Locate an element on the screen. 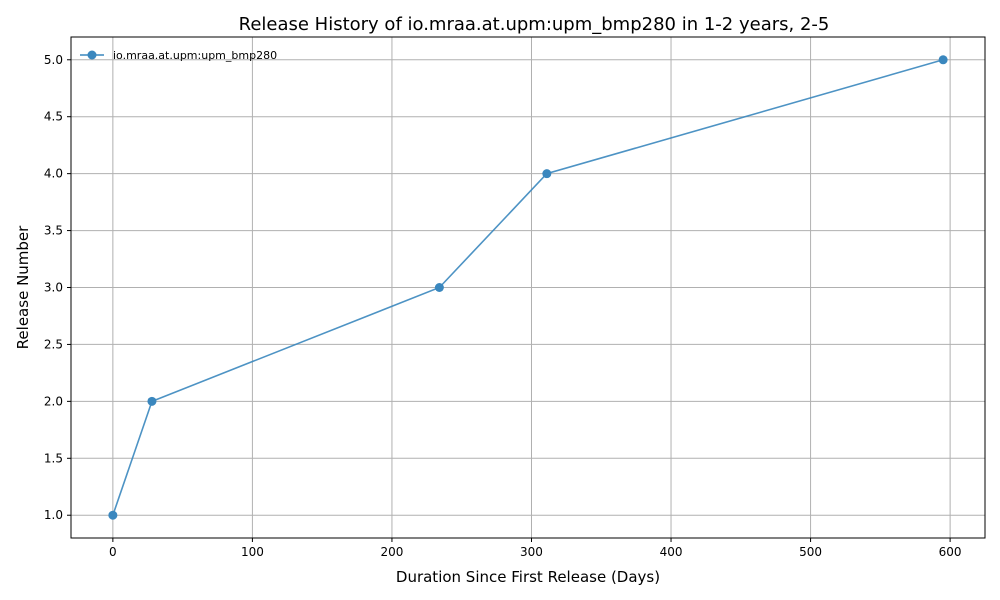 The width and height of the screenshot is (1000, 600). x-tick-label: 500 is located at coordinates (810, 552).